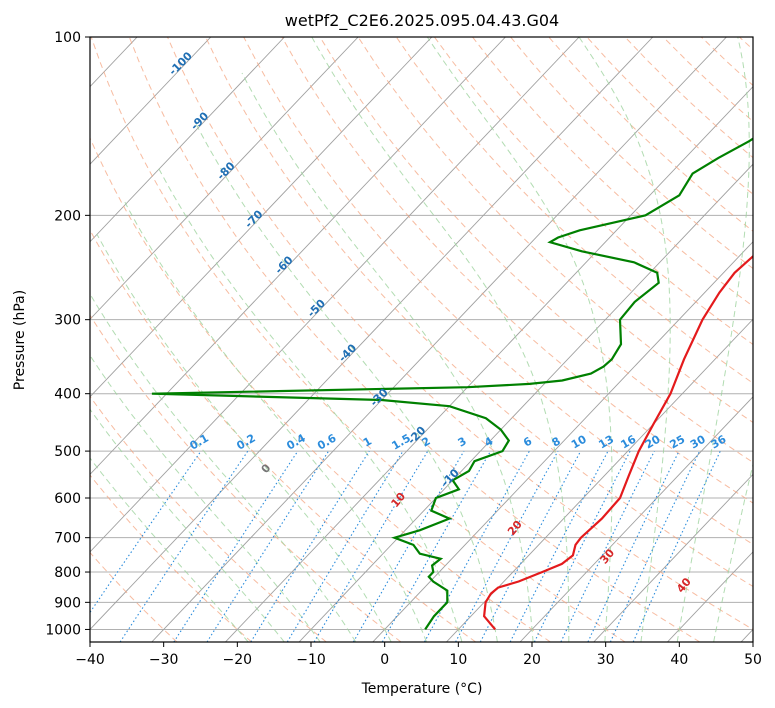 This screenshot has width=775, height=708. I want to click on x-tick-label: 10, so click(458, 660).